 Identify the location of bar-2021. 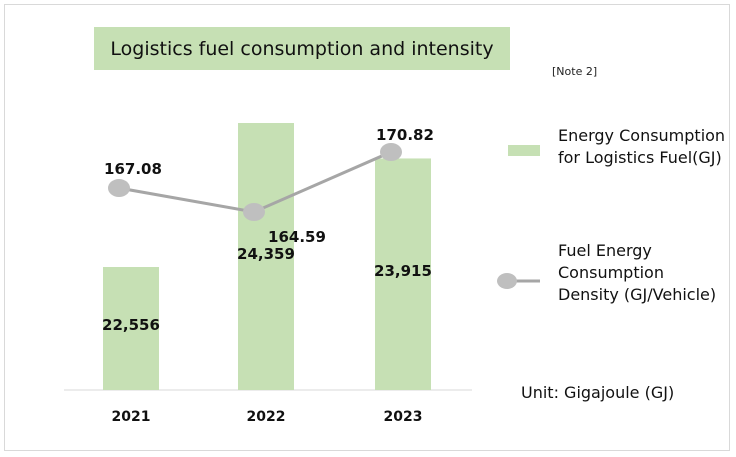
(131, 328).